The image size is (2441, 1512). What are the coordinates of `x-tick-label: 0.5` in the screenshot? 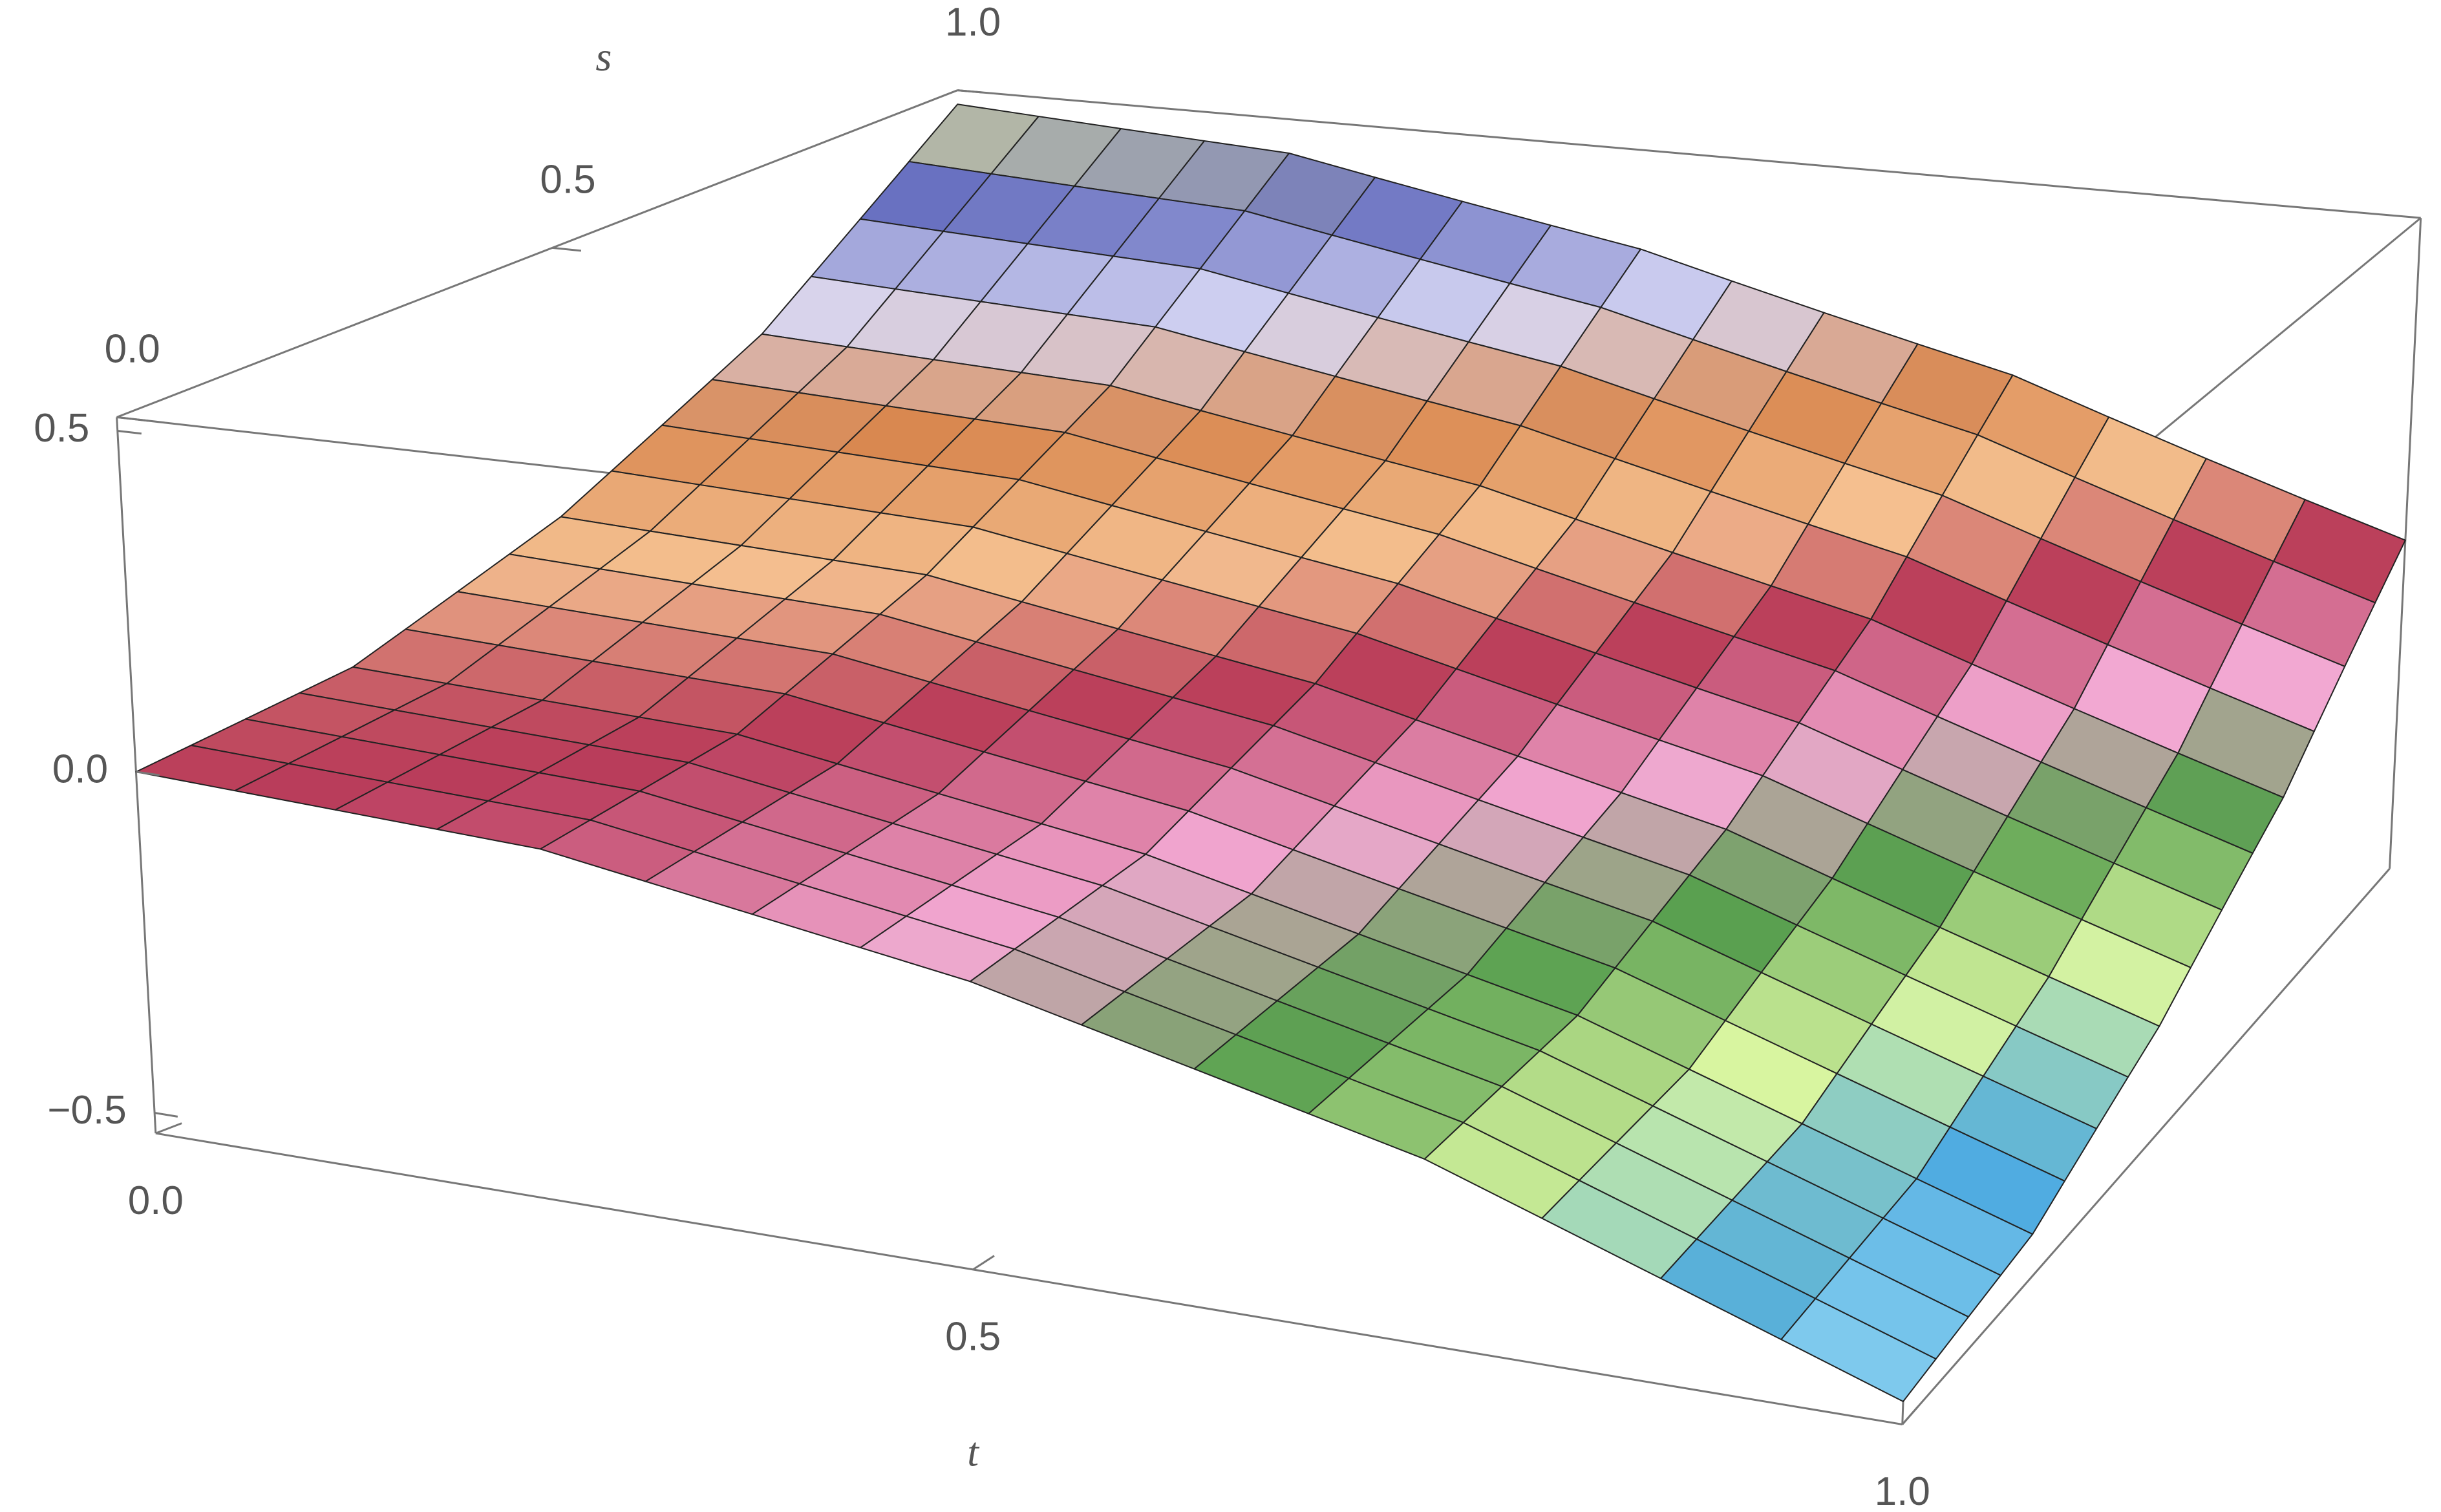 It's located at (973, 1337).